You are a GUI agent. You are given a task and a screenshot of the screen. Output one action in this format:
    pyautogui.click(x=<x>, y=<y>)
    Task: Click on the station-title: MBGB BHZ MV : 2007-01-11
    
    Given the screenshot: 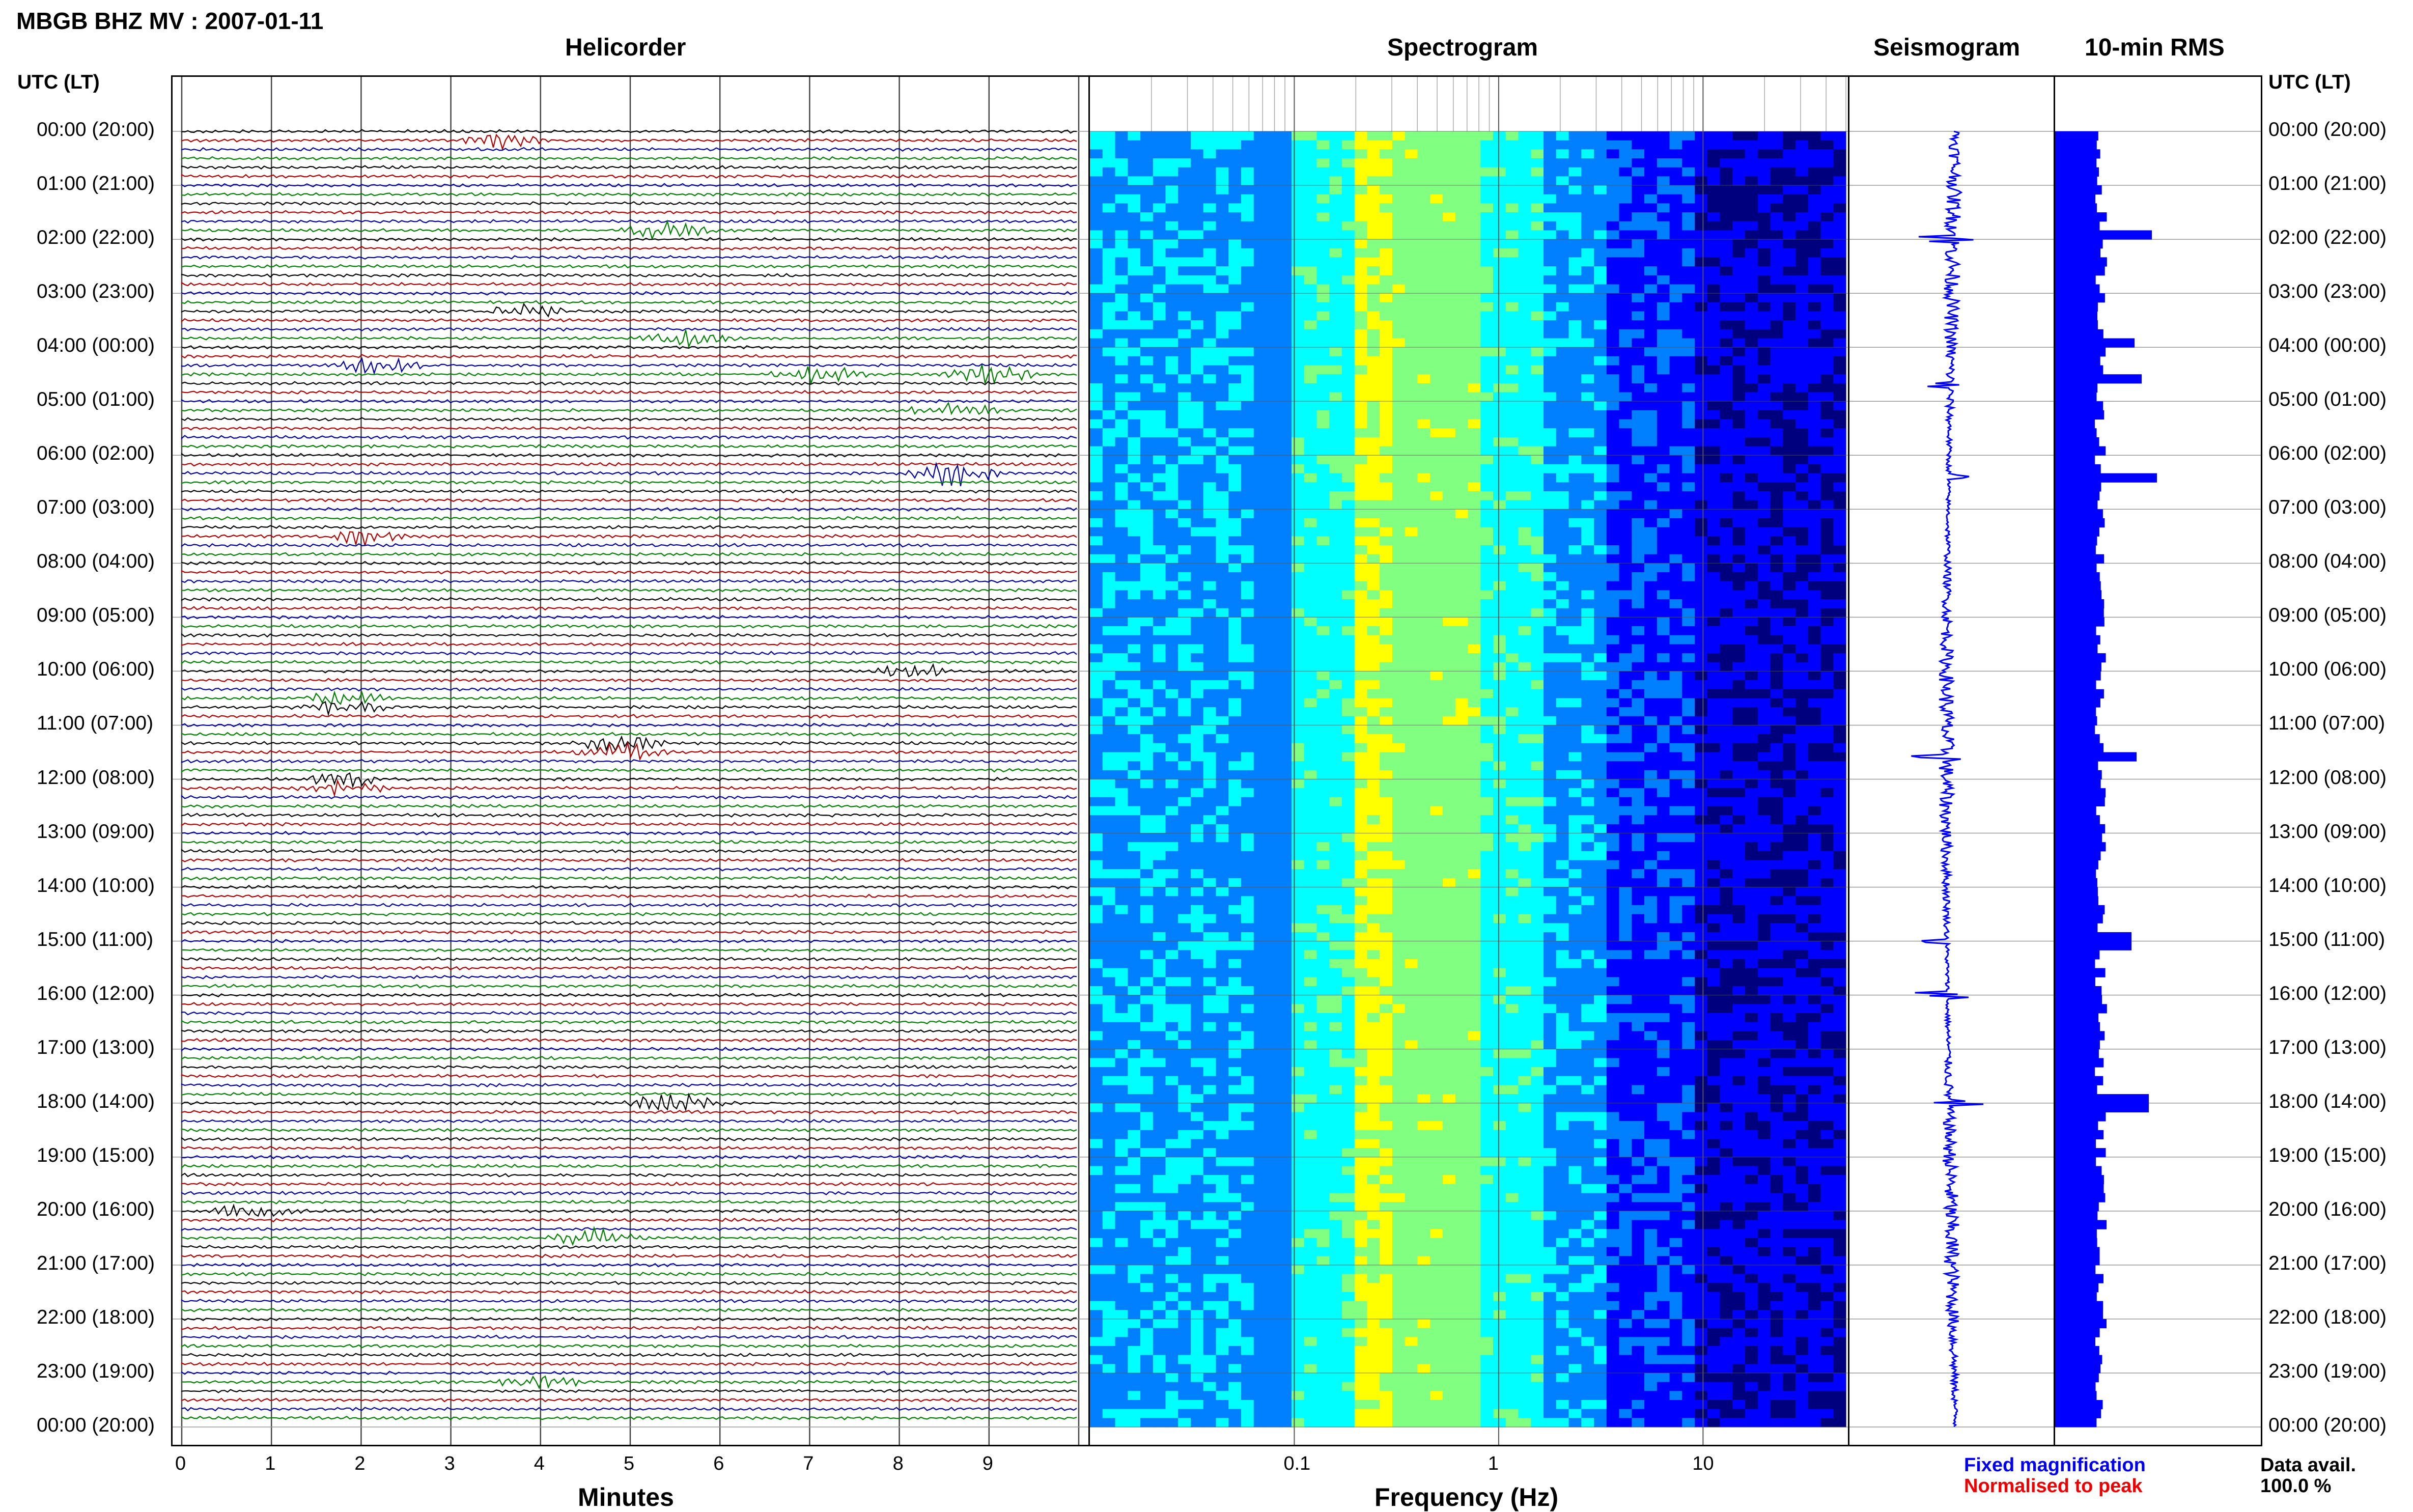 What is the action you would take?
    pyautogui.click(x=169, y=21)
    